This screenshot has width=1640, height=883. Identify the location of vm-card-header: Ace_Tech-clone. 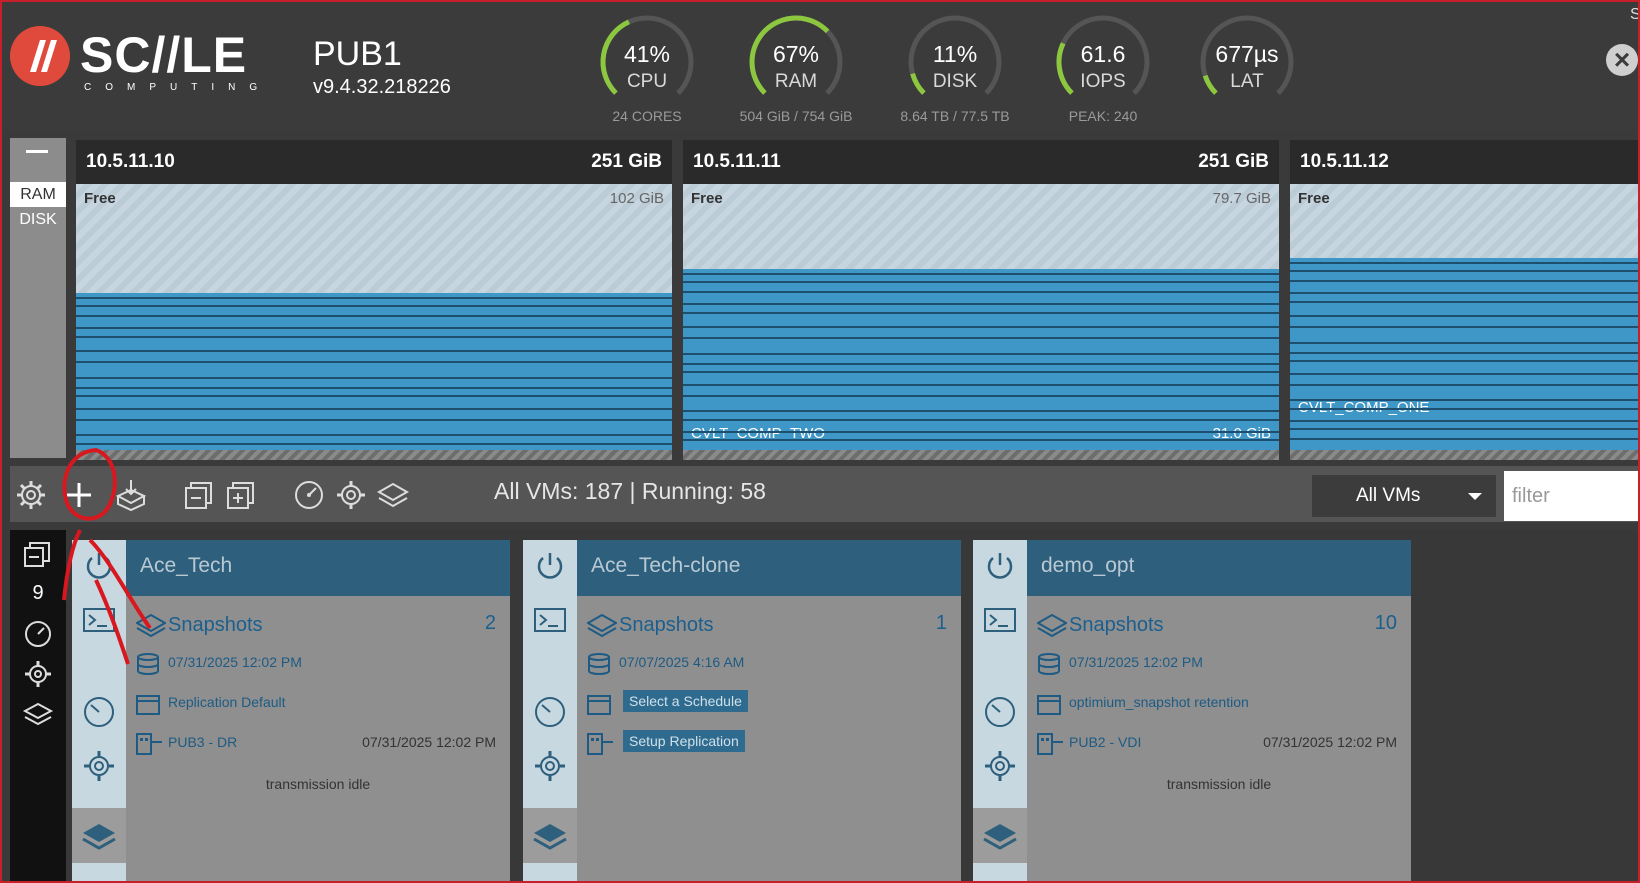
(769, 568).